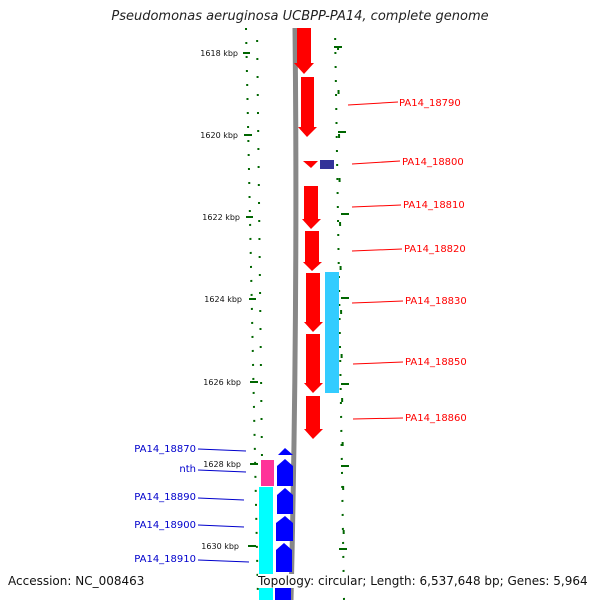  I want to click on gene-label-nth: nth, so click(187, 469).